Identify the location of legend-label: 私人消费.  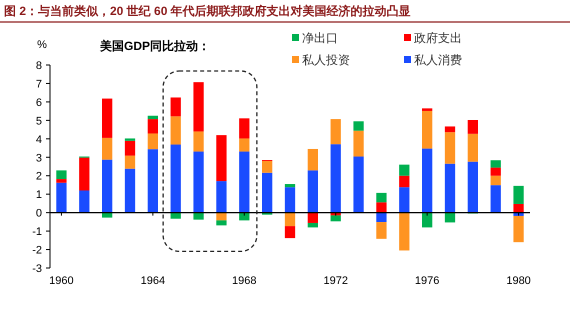
(438, 60).